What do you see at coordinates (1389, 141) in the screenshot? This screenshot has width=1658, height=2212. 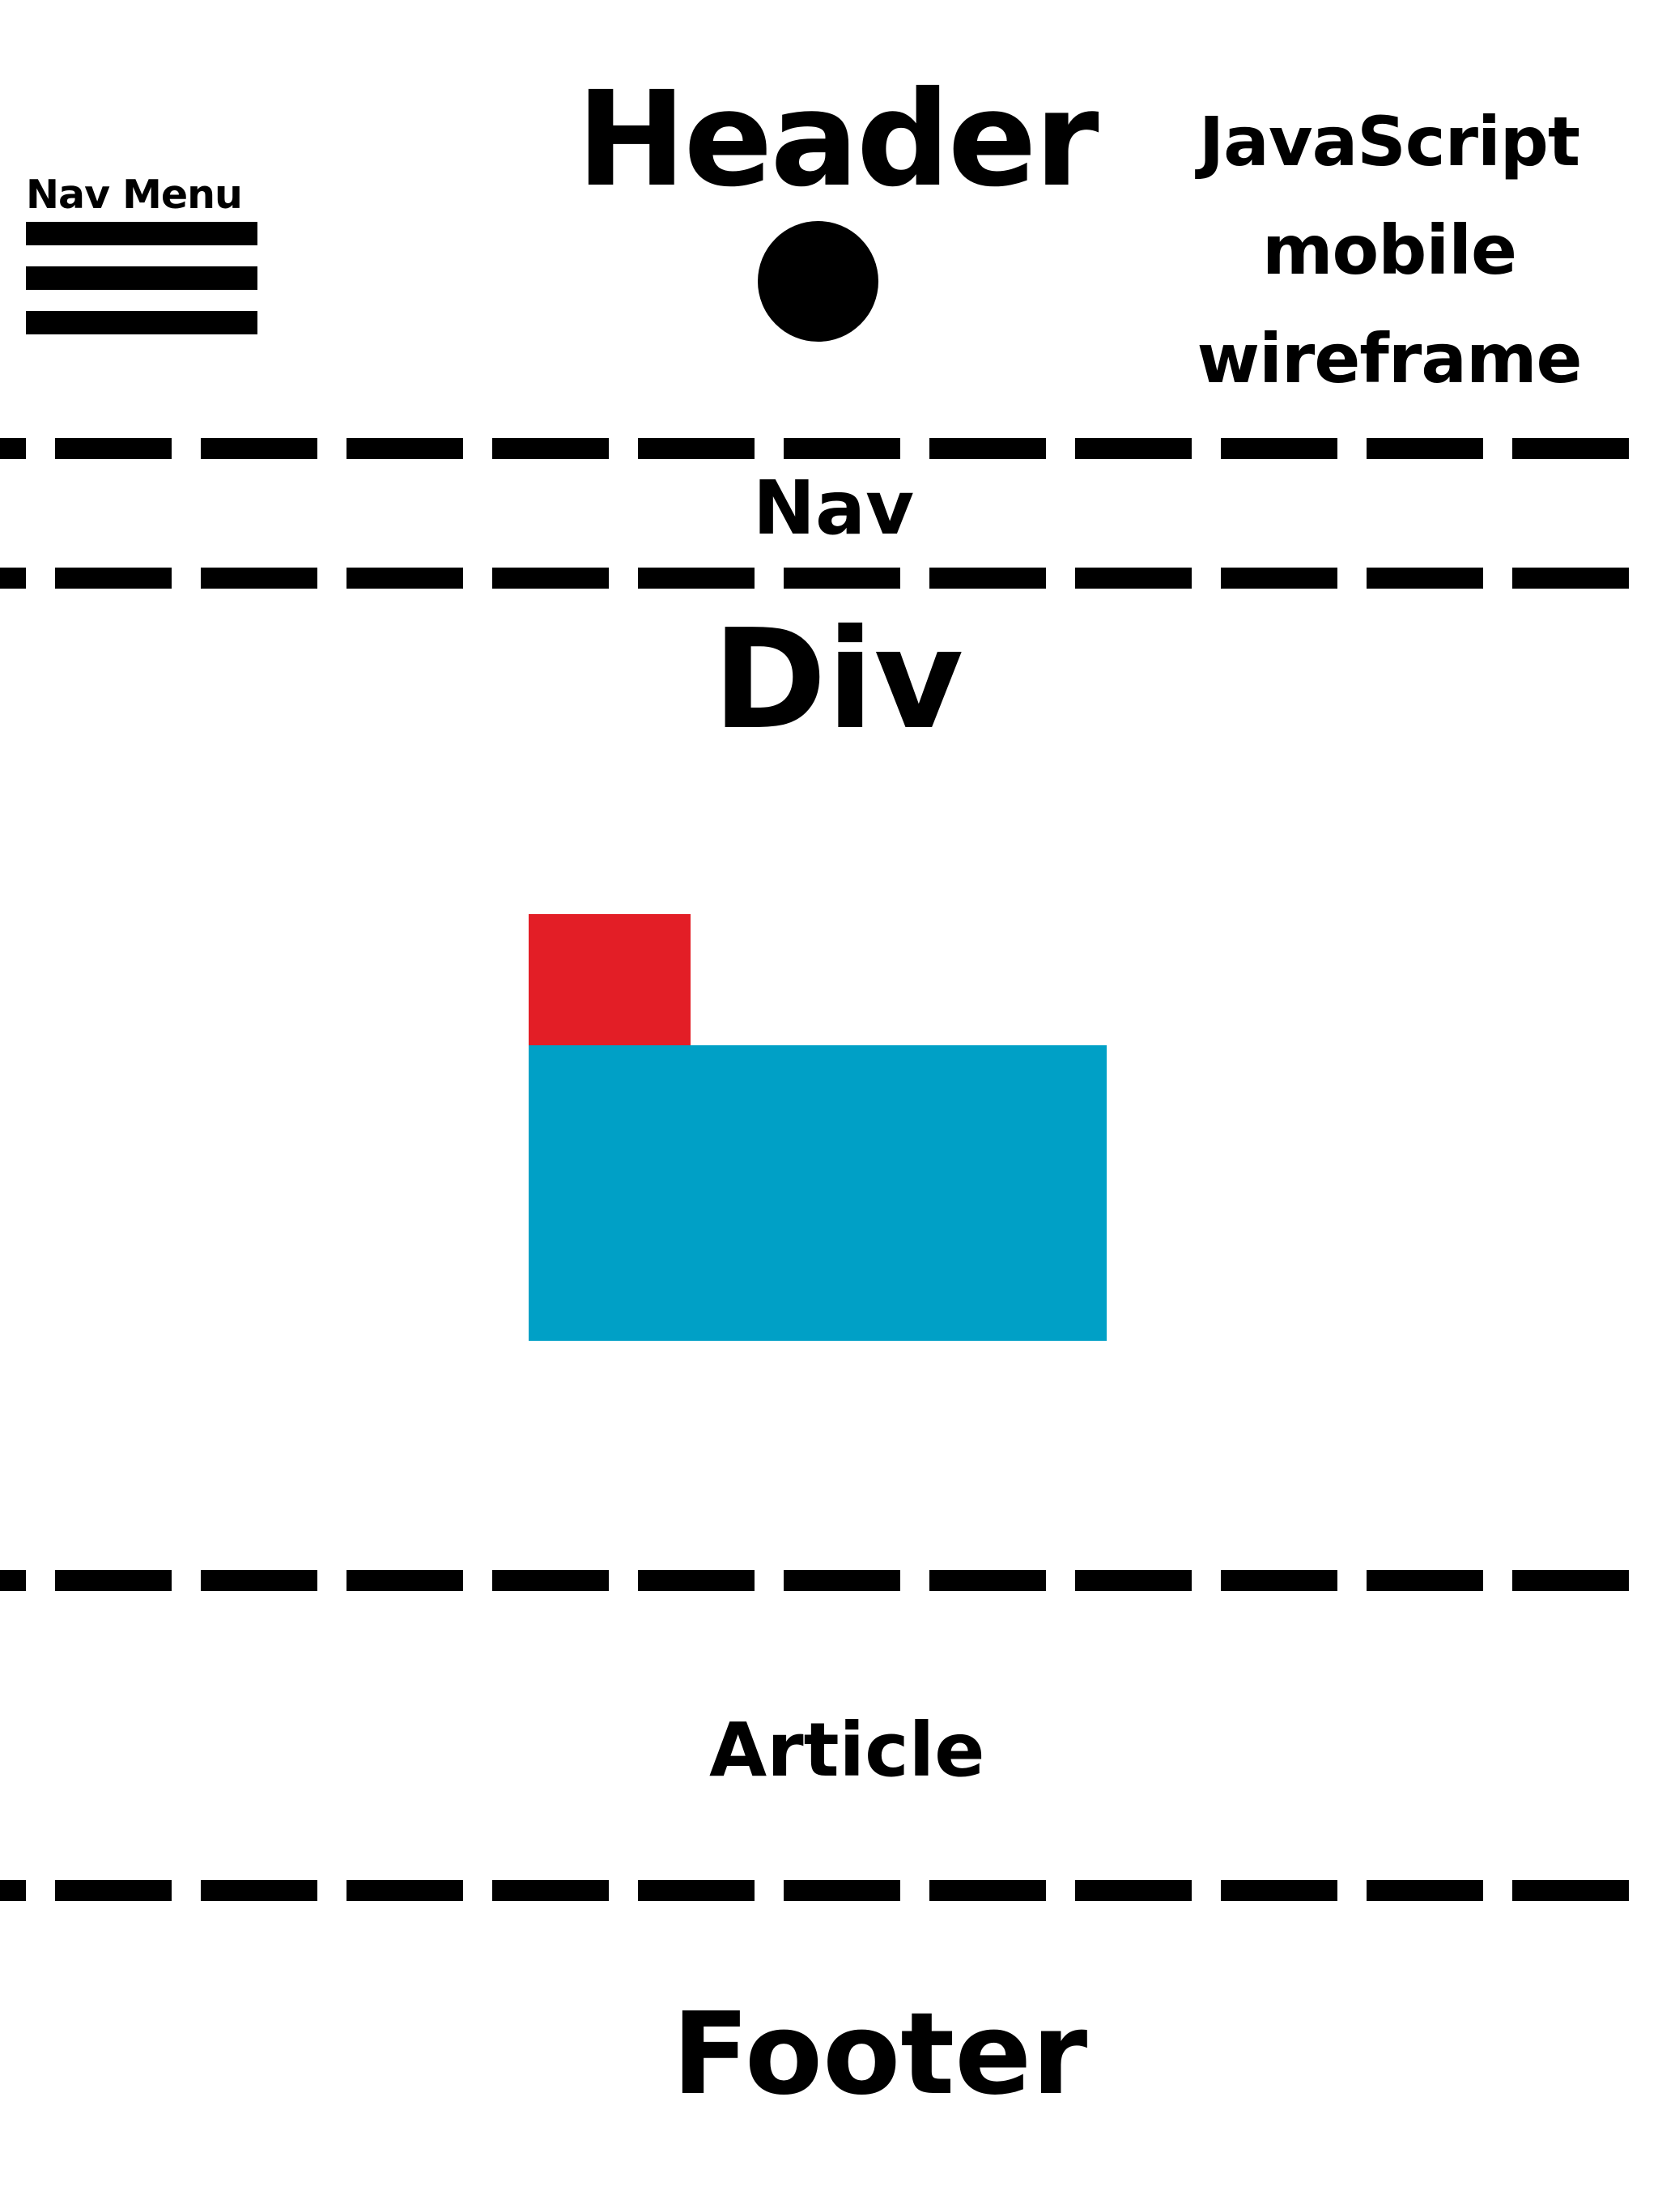 I see `subtitle-line: JavaScript` at bounding box center [1389, 141].